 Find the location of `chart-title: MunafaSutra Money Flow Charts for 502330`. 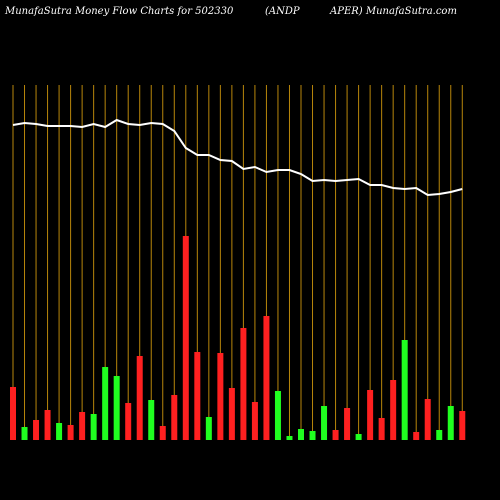

chart-title: MunafaSutra Money Flow Charts for 502330 is located at coordinates (119, 11).